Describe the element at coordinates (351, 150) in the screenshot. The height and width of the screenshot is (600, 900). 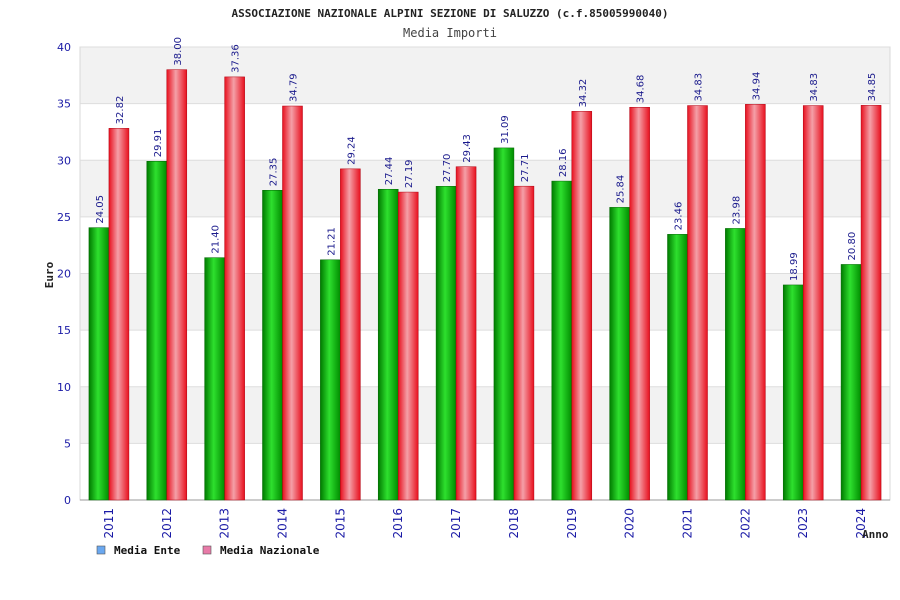
I see `value-label: 29.24` at that location.